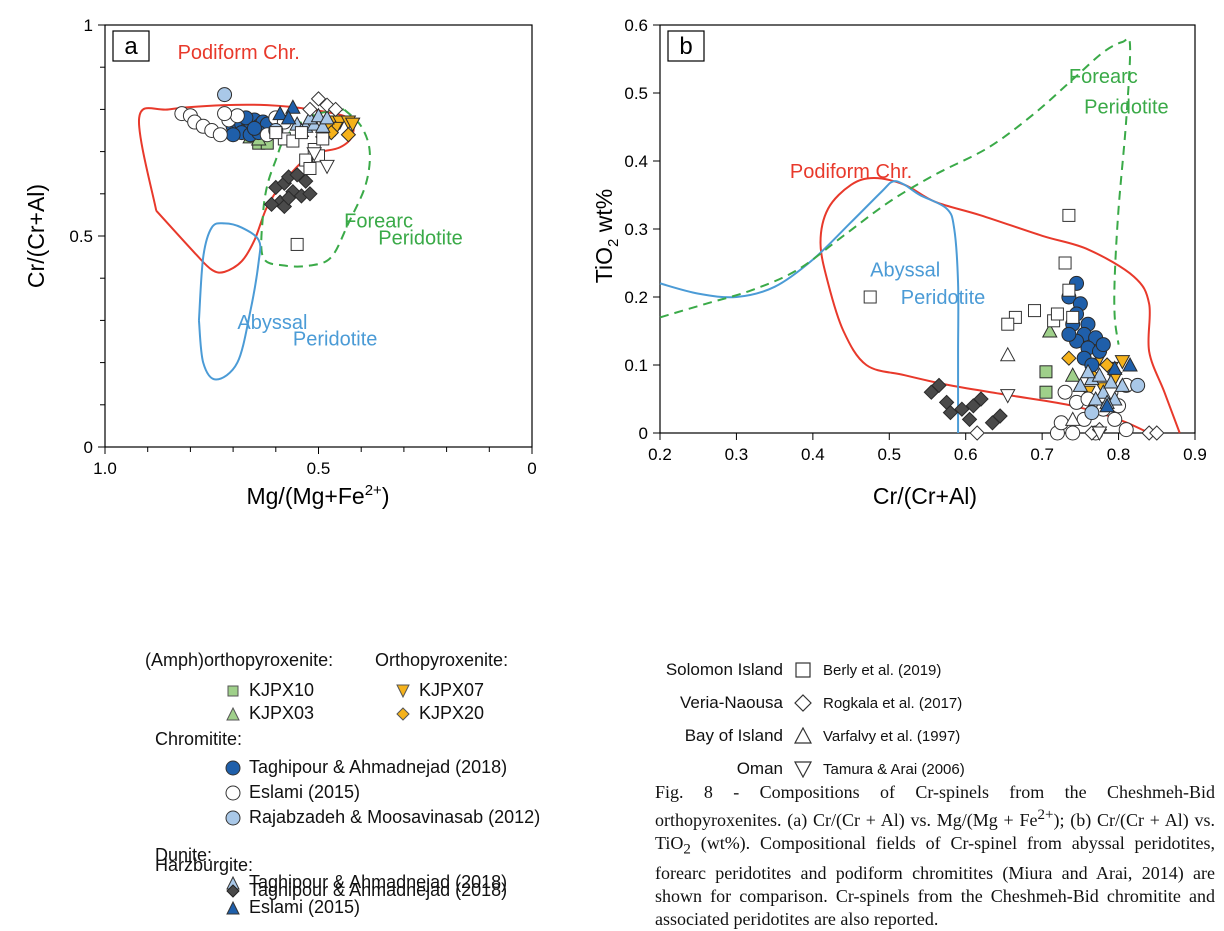 The height and width of the screenshot is (931, 1224). Describe the element at coordinates (292, 792) in the screenshot. I see `legend-chr-2: Eslami (2015)` at that location.